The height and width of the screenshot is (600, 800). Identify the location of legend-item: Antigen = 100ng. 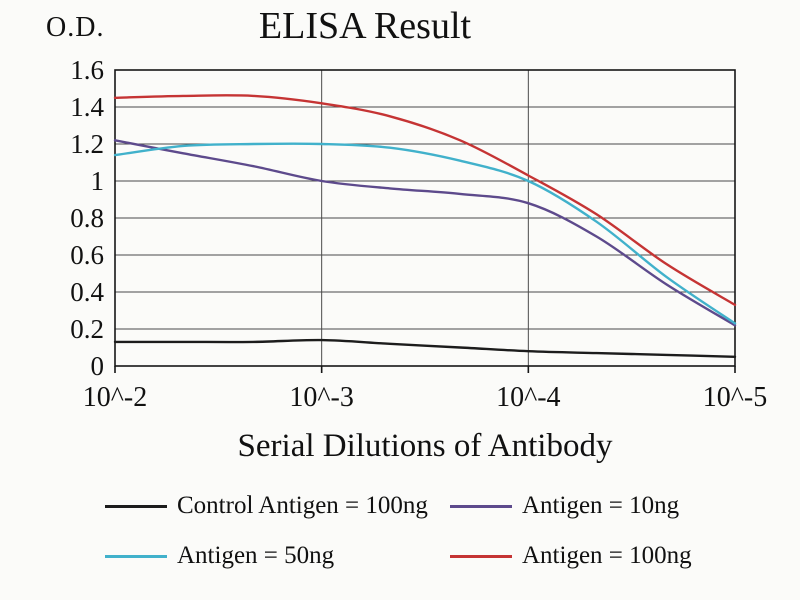
(602, 556).